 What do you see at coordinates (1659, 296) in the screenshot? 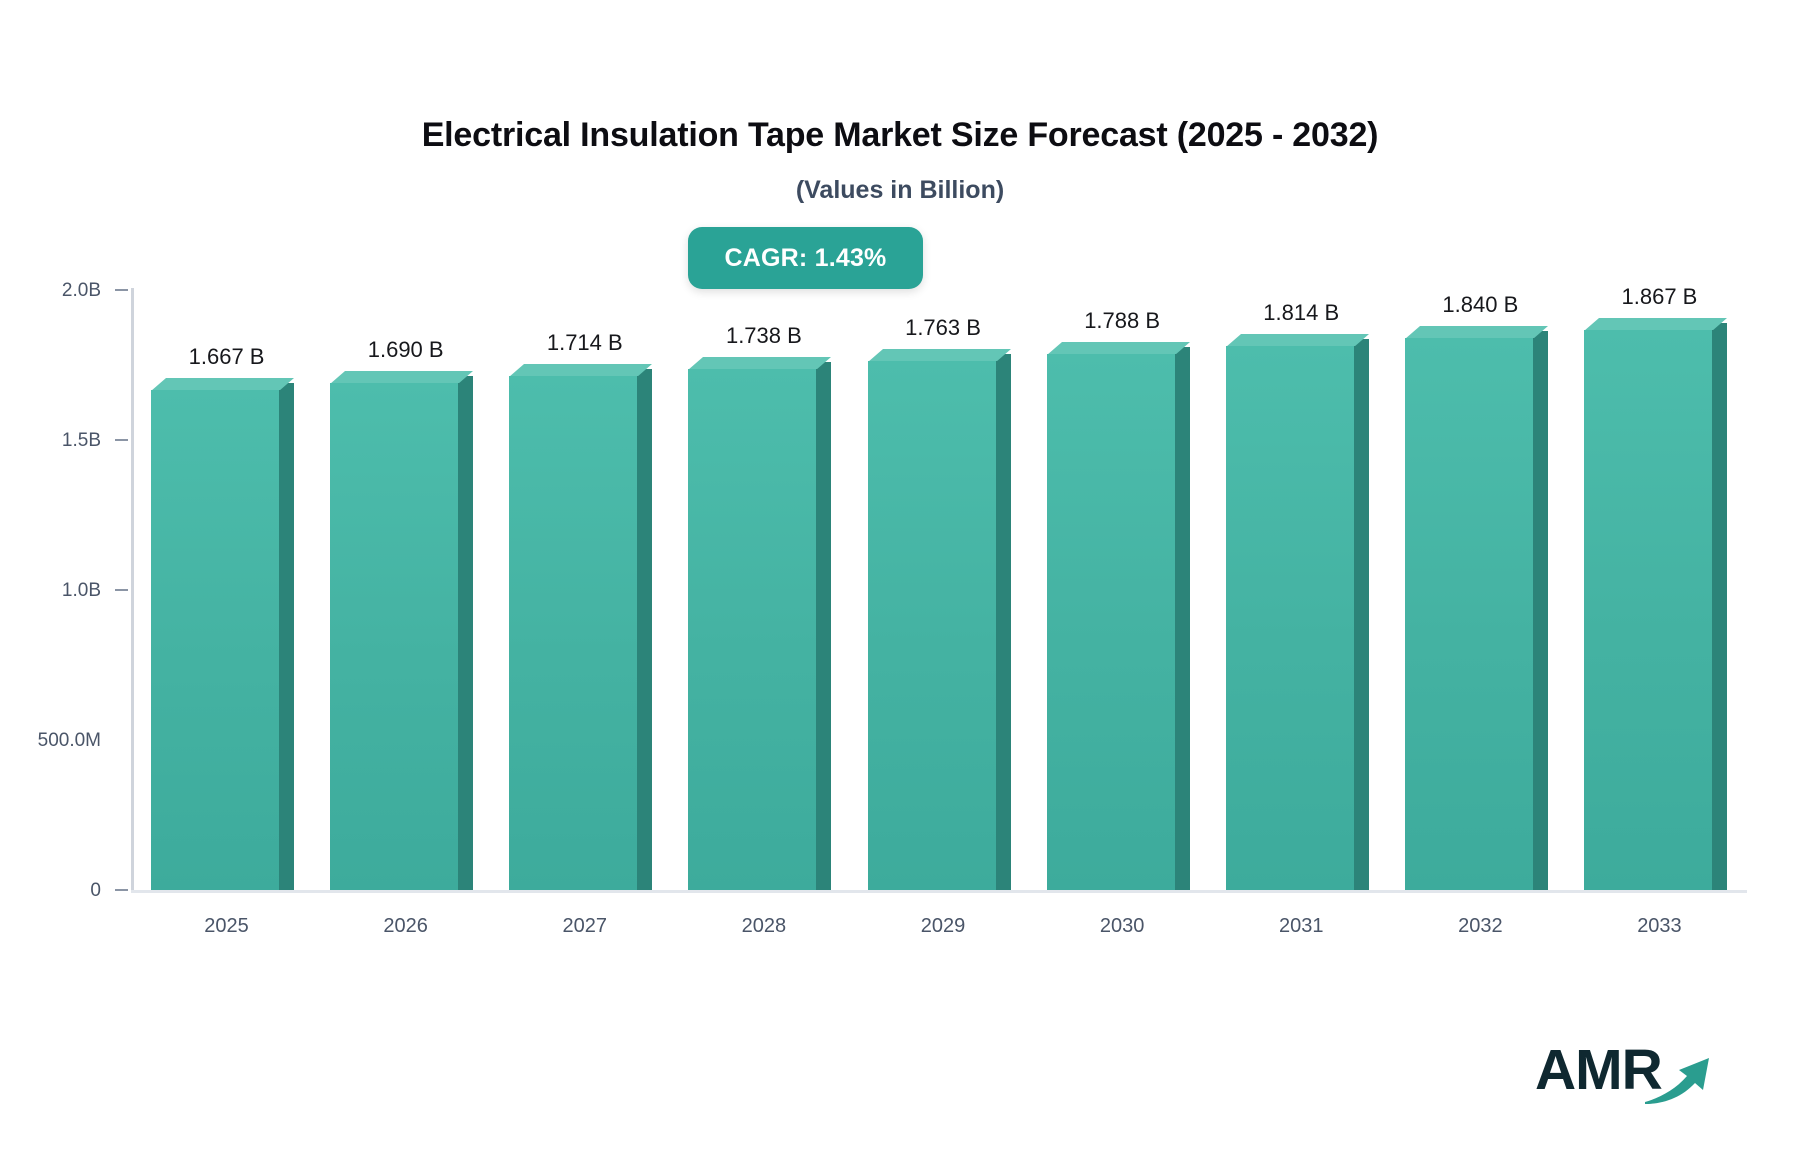
I see `bar-value-label: 1.867 B` at bounding box center [1659, 296].